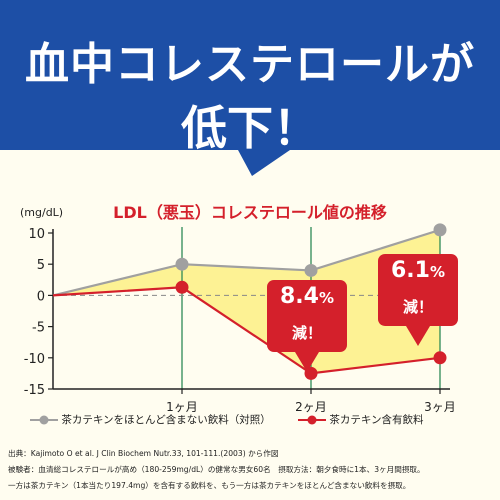 The height and width of the screenshot is (500, 500). Describe the element at coordinates (38, 328) in the screenshot. I see `y-tick-label: -5` at that location.